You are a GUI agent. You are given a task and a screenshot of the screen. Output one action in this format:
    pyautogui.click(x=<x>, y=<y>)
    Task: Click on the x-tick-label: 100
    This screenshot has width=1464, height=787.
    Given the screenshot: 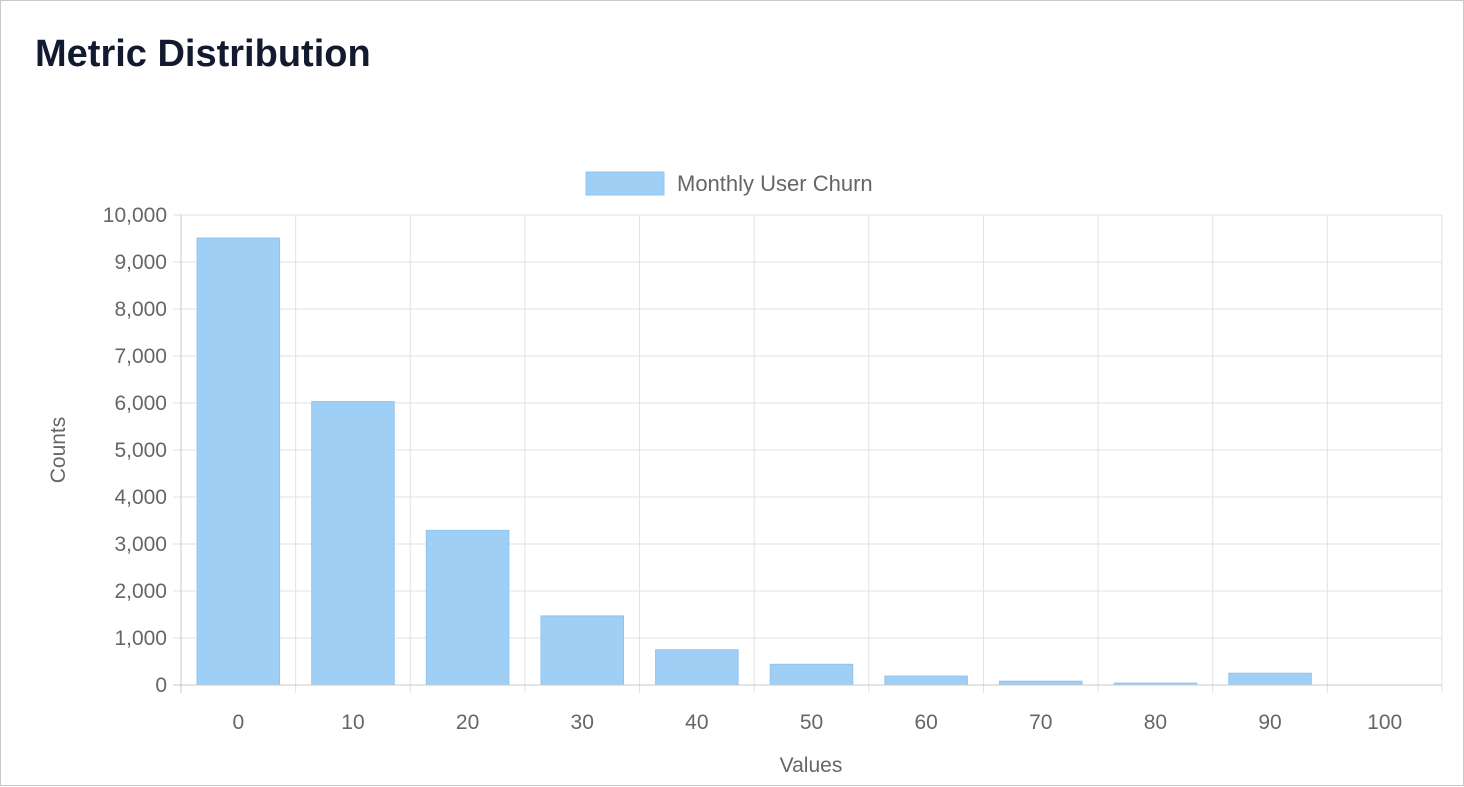 What is the action you would take?
    pyautogui.click(x=1384, y=722)
    